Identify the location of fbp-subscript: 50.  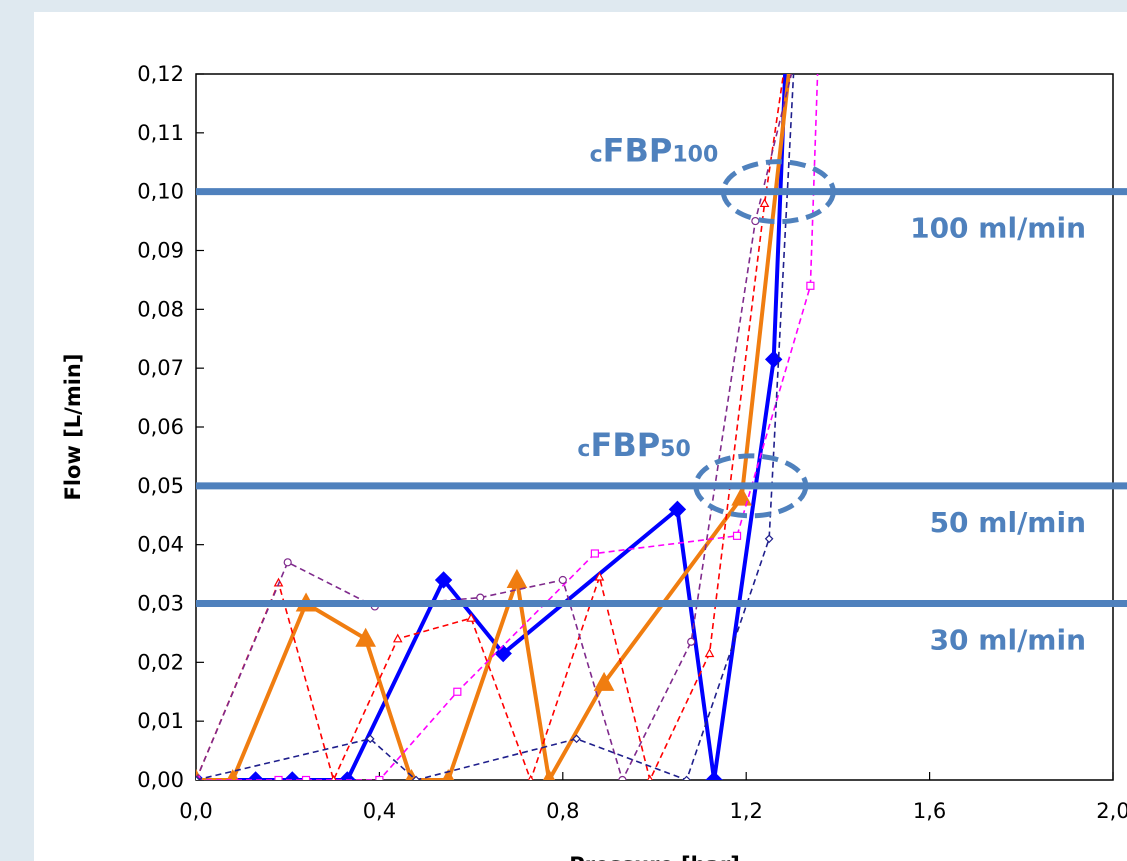
(675, 449).